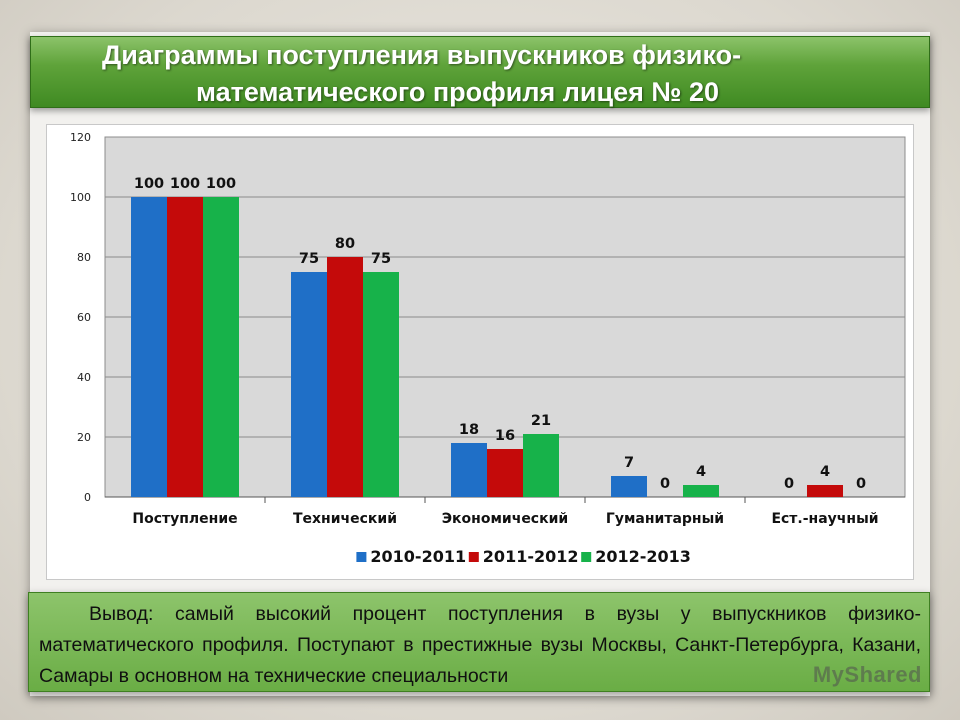  What do you see at coordinates (80, 197) in the screenshot?
I see `y-tick-label: 100` at bounding box center [80, 197].